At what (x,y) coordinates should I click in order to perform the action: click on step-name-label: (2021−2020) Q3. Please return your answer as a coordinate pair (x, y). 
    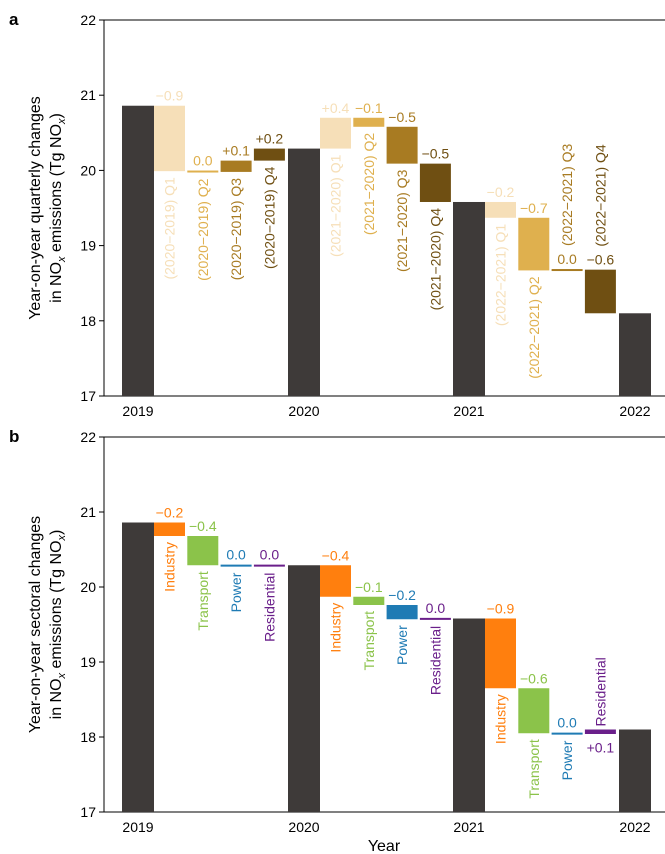
    Looking at the image, I should click on (402, 220).